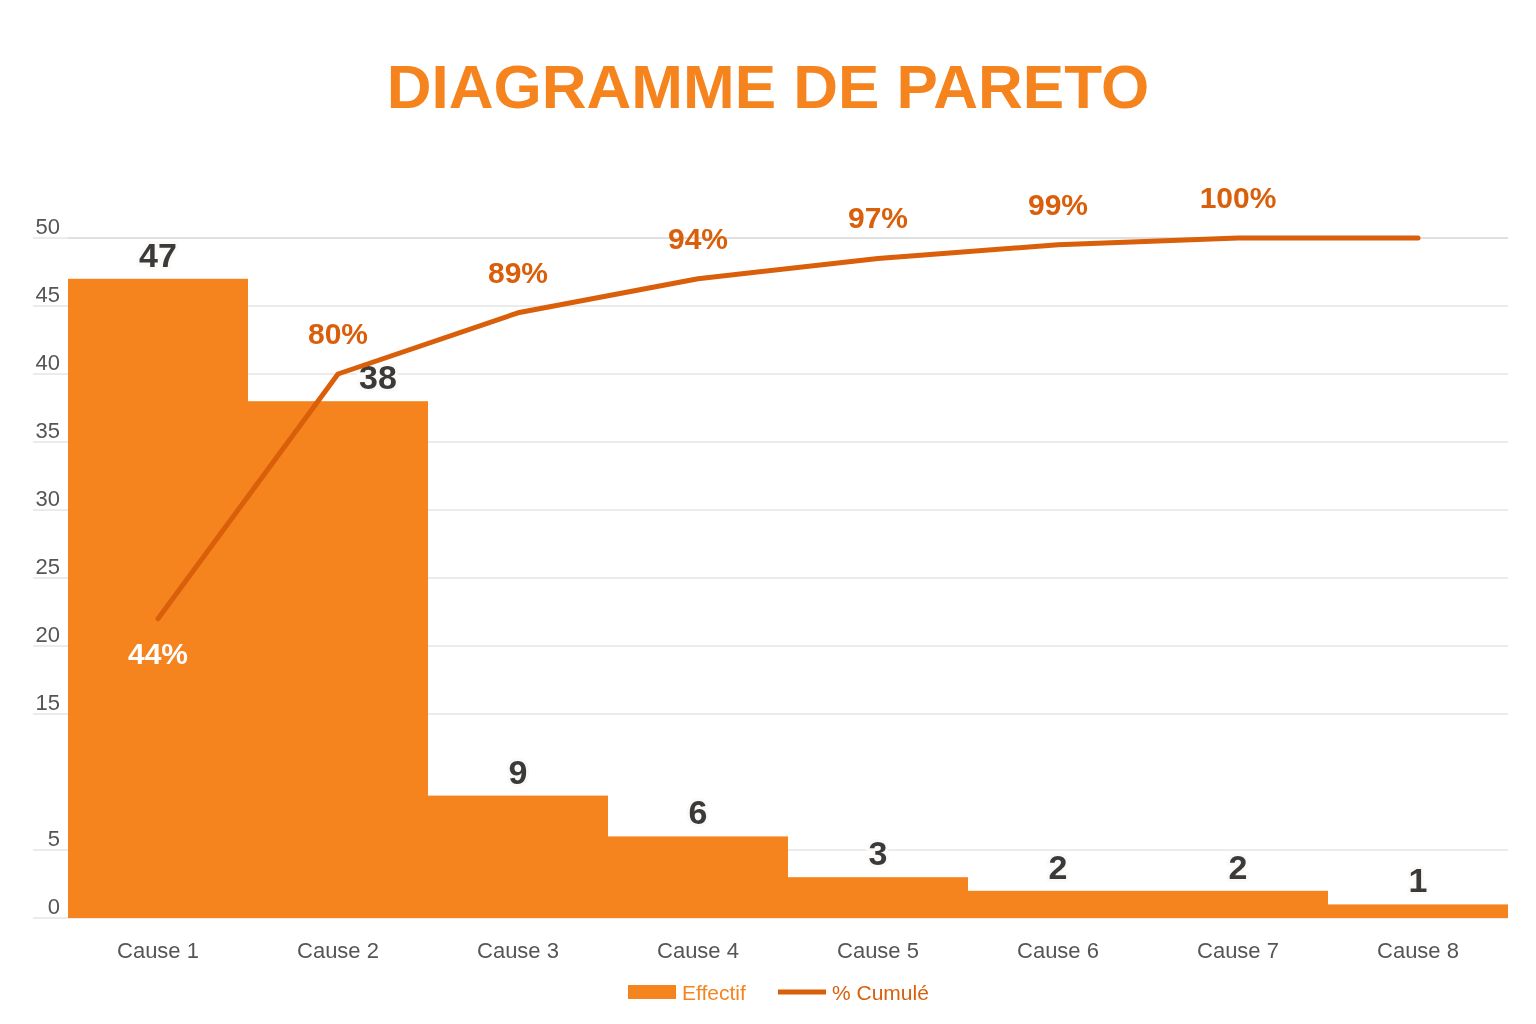 The width and height of the screenshot is (1536, 1024). I want to click on legend-label: % Cumulé, so click(880, 992).